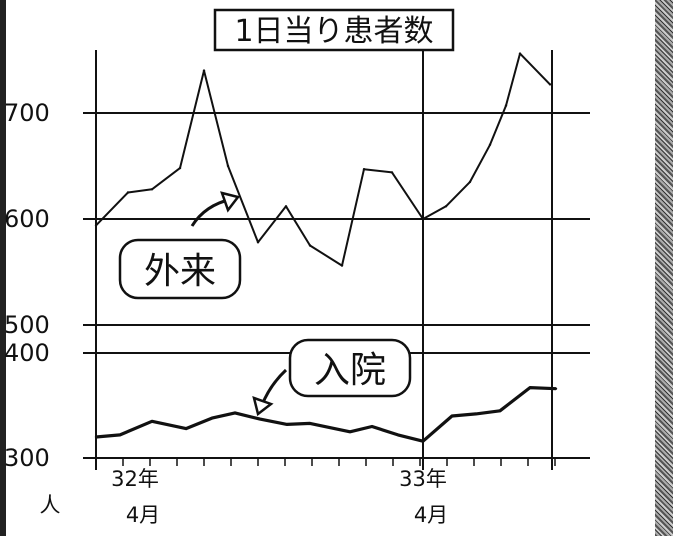 The image size is (673, 536). I want to click on y-tick-label: 500, so click(27, 325).